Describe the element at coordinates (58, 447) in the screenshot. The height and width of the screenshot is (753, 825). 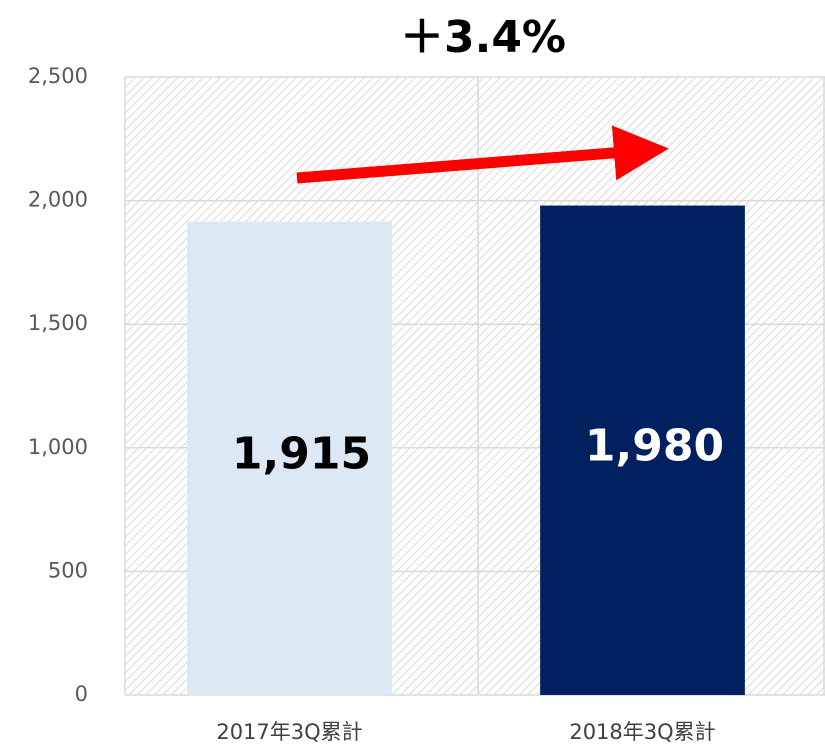
I see `y-tick-label: 1,000` at that location.